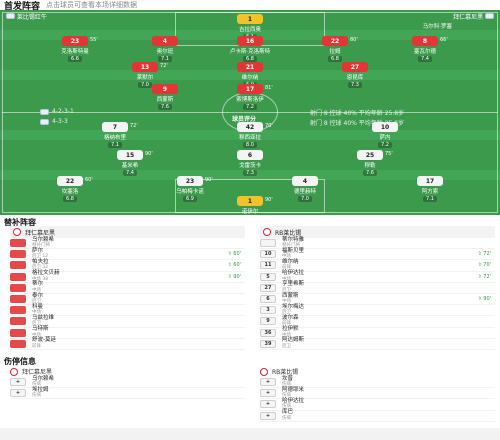  Describe the element at coordinates (377, 382) in the screenshot. I see `away-injury-row-0: + 坎普 伤病` at that location.